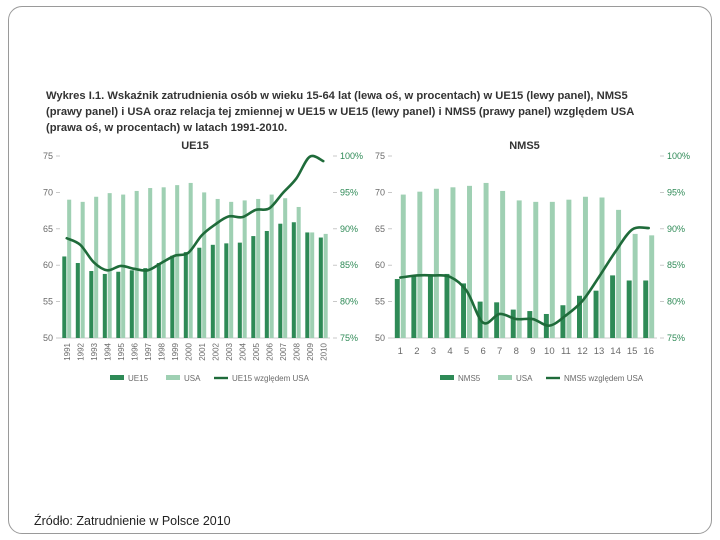 This screenshot has height=540, width=720. What do you see at coordinates (449, 351) in the screenshot?
I see `x-tick-label: 4` at bounding box center [449, 351].